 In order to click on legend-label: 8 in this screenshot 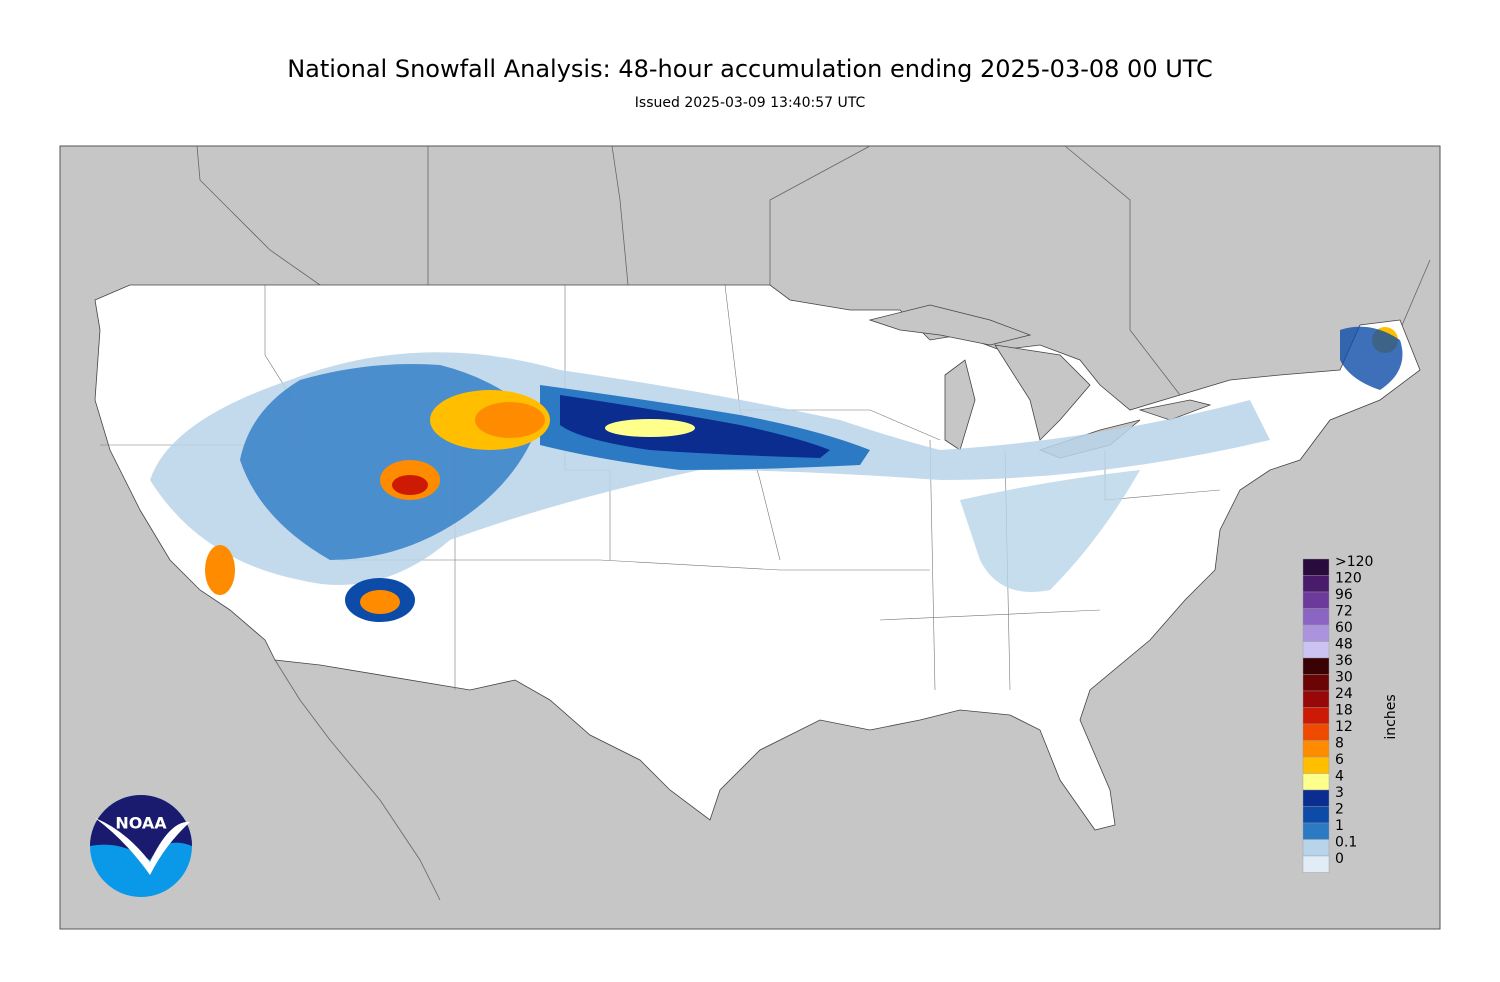, I will do `click(1339, 744)`.